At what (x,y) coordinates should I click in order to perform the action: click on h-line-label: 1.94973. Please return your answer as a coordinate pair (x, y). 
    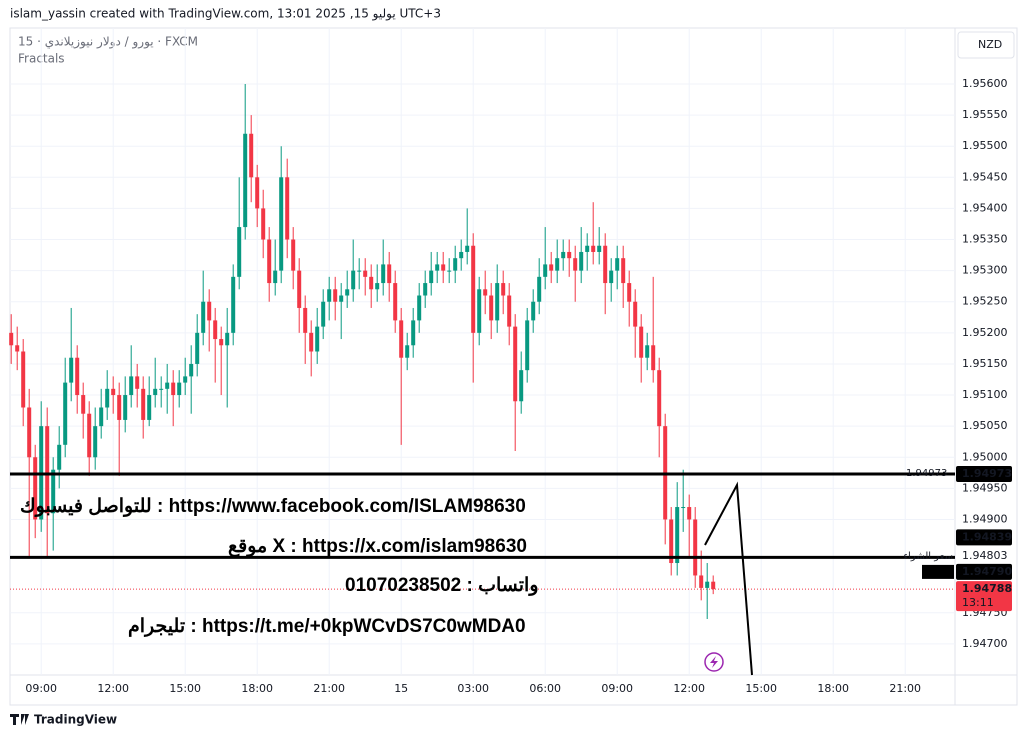
    Looking at the image, I should click on (926, 473).